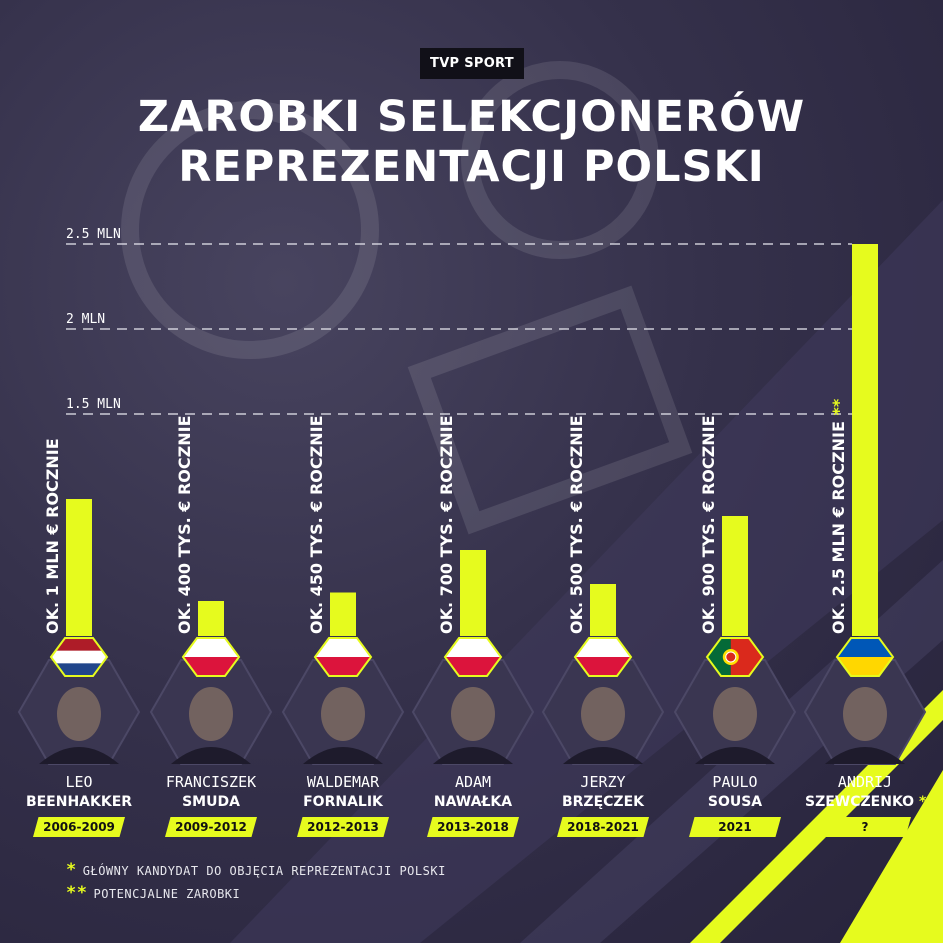 This screenshot has height=943, width=943. I want to click on bar-label-2: OK. 400 TYS. € ROCZNIE, so click(184, 524).